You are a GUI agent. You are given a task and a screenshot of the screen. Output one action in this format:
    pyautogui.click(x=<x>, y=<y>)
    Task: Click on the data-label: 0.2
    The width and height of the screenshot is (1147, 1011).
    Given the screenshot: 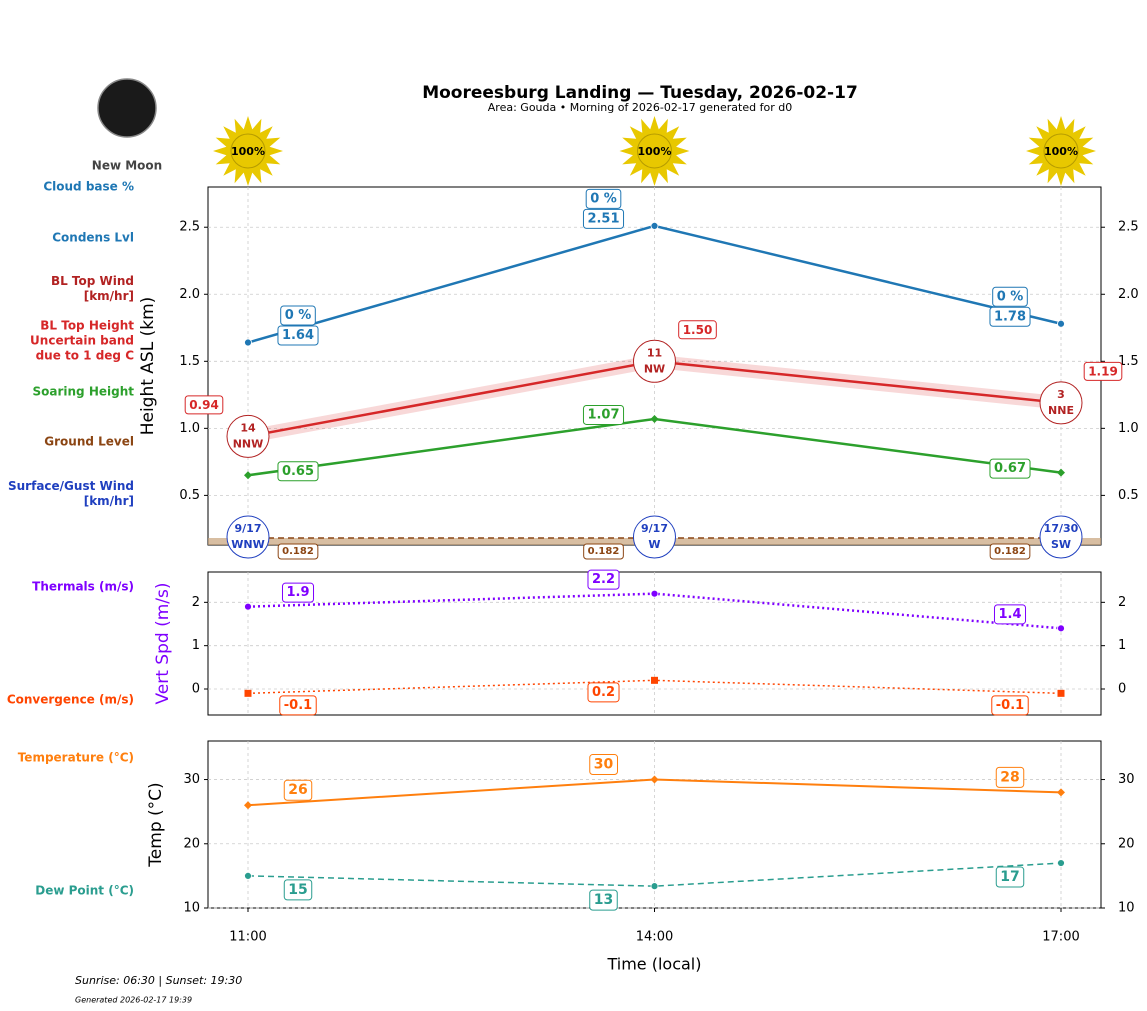 What is the action you would take?
    pyautogui.click(x=603, y=692)
    